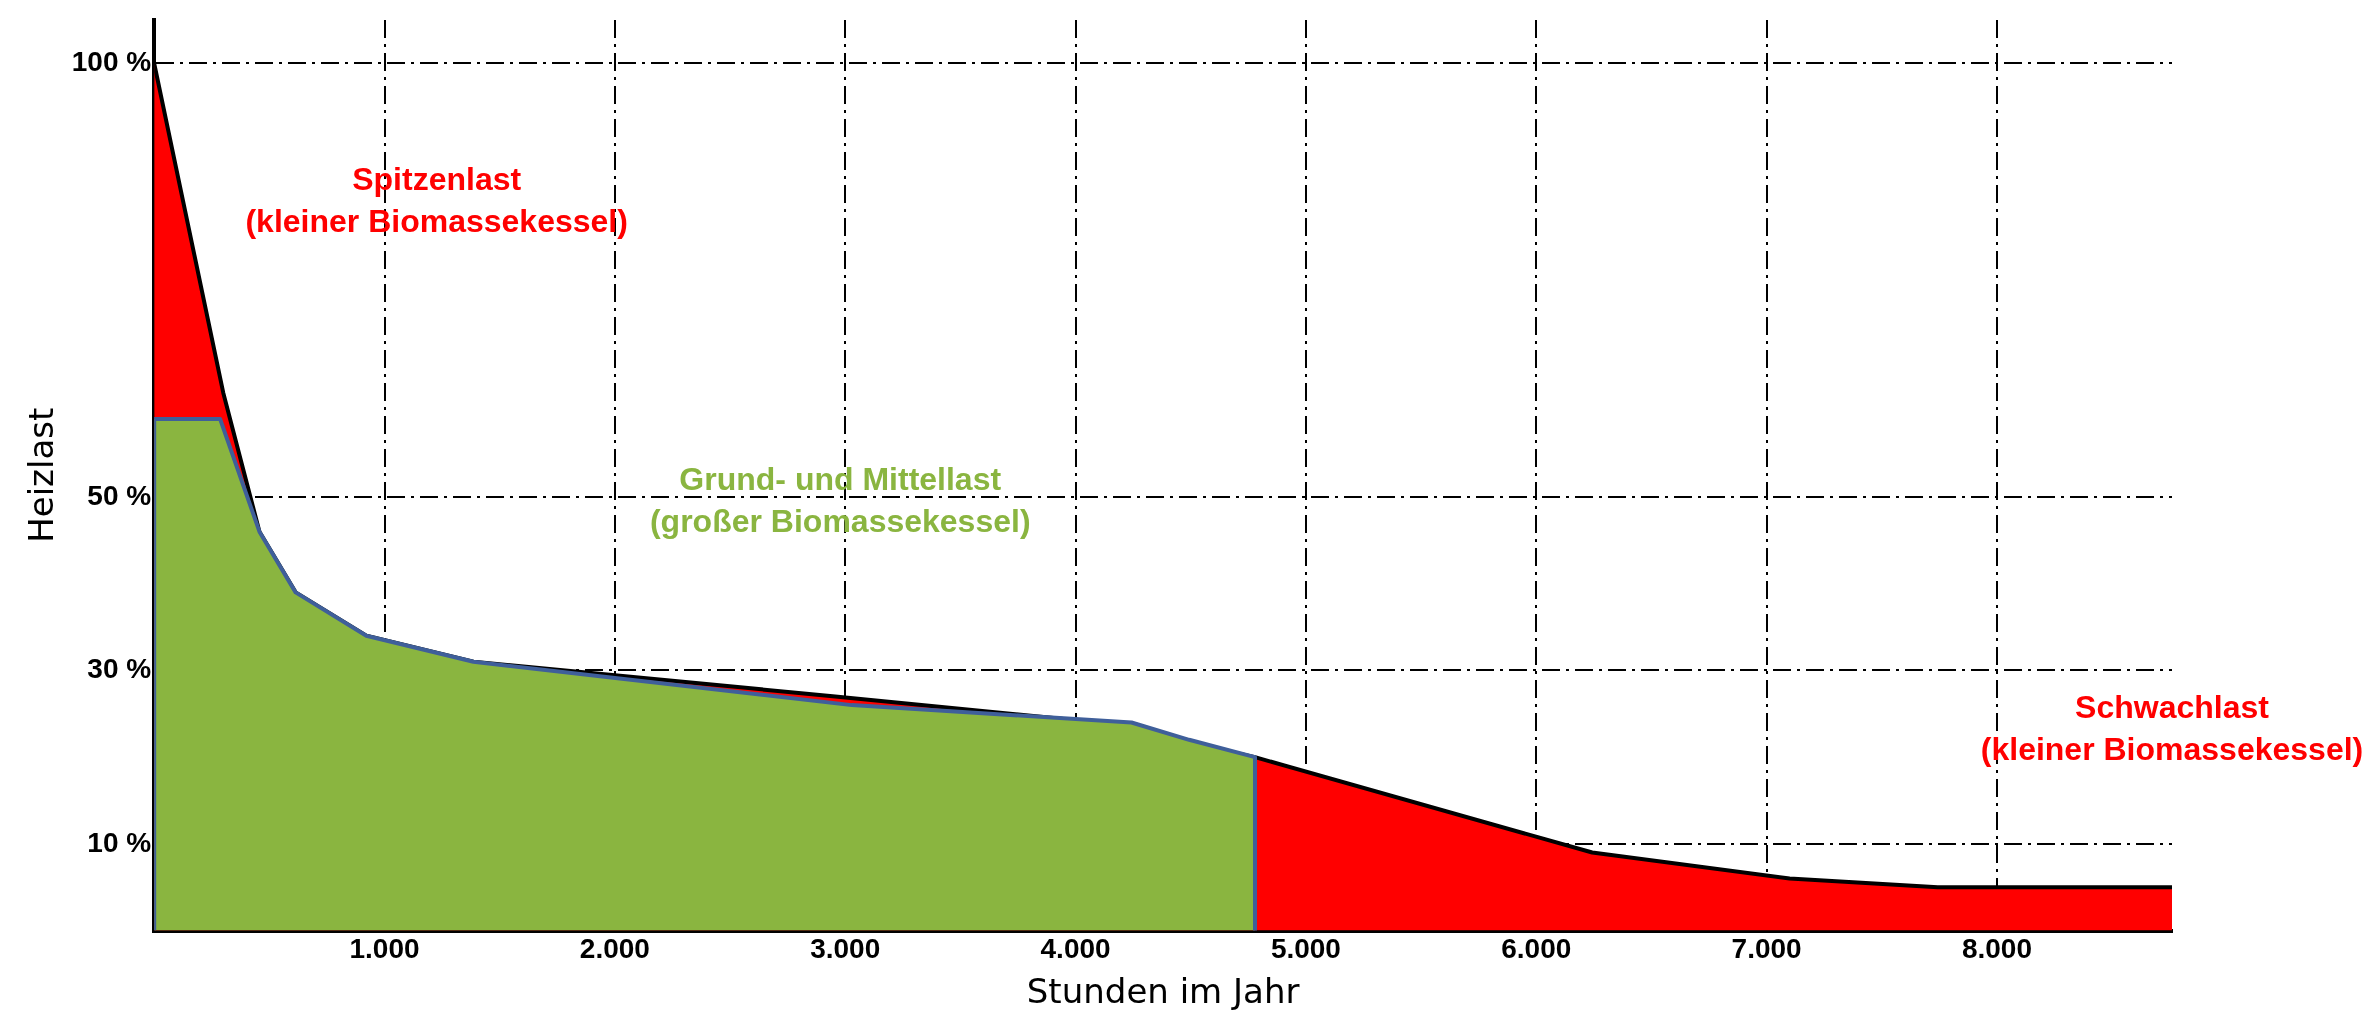 The height and width of the screenshot is (1029, 2372). I want to click on x-axis-title: Stunden im Jahr, so click(1163, 991).